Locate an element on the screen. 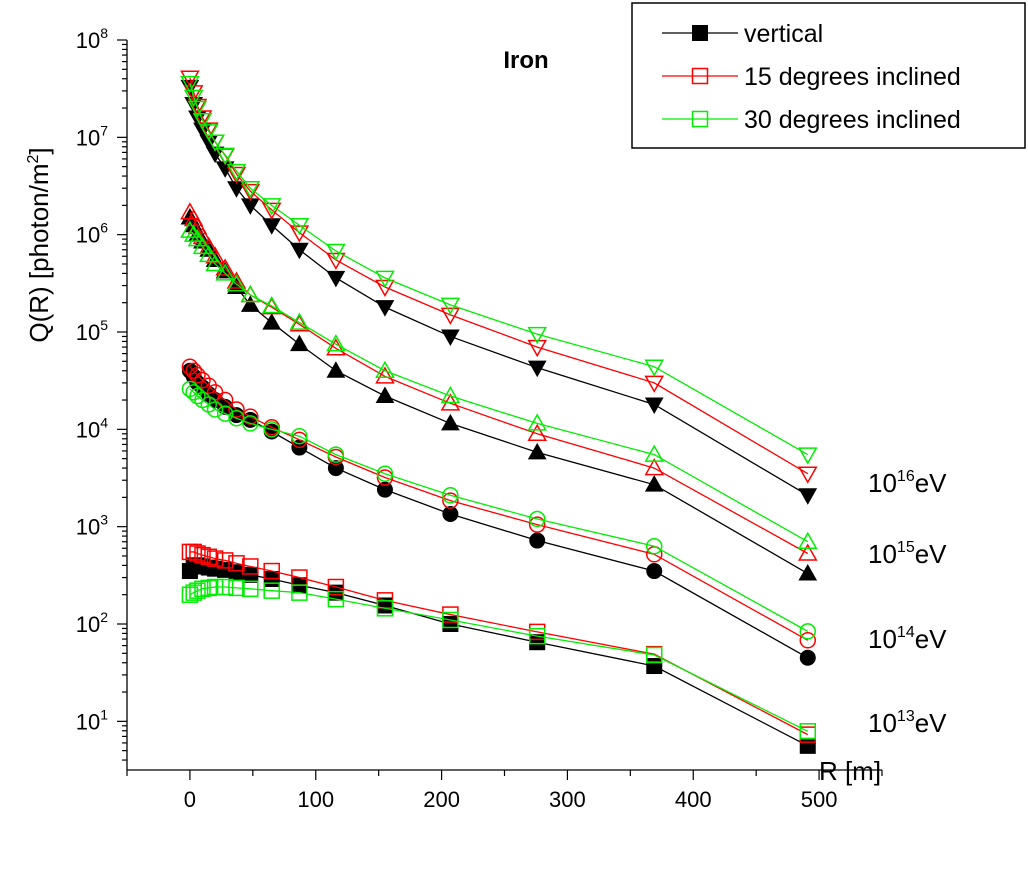  chart-title: Iron is located at coordinates (525, 60).